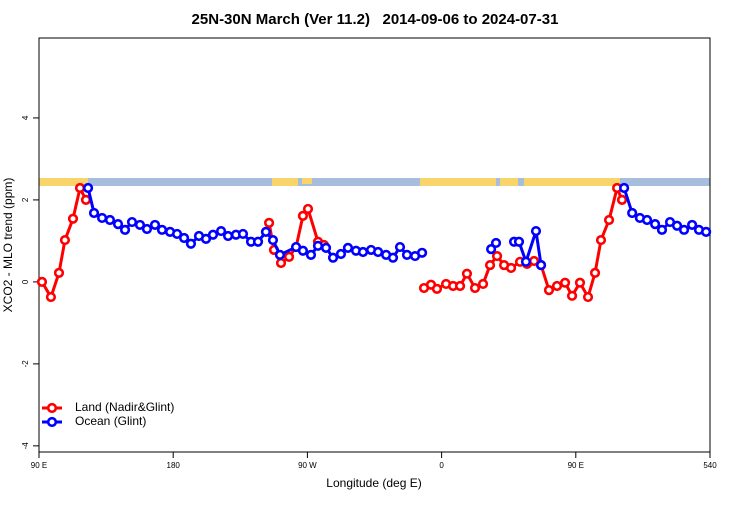  Describe the element at coordinates (373, 483) in the screenshot. I see `x-axis-label: Longitude (deg E)` at that location.